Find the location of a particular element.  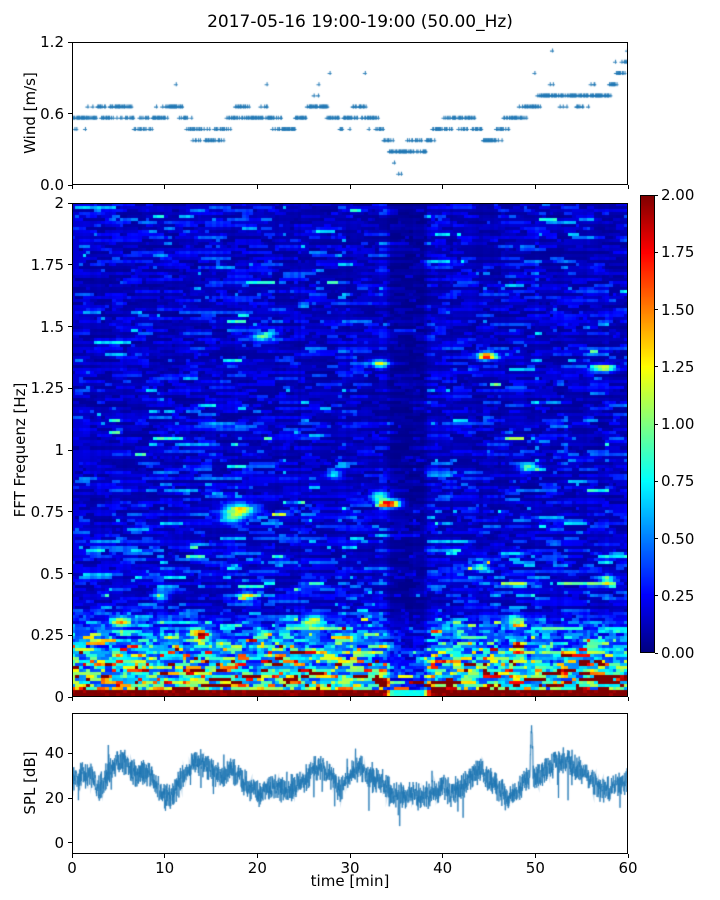

time-xlabel: time [min] is located at coordinates (350, 881).